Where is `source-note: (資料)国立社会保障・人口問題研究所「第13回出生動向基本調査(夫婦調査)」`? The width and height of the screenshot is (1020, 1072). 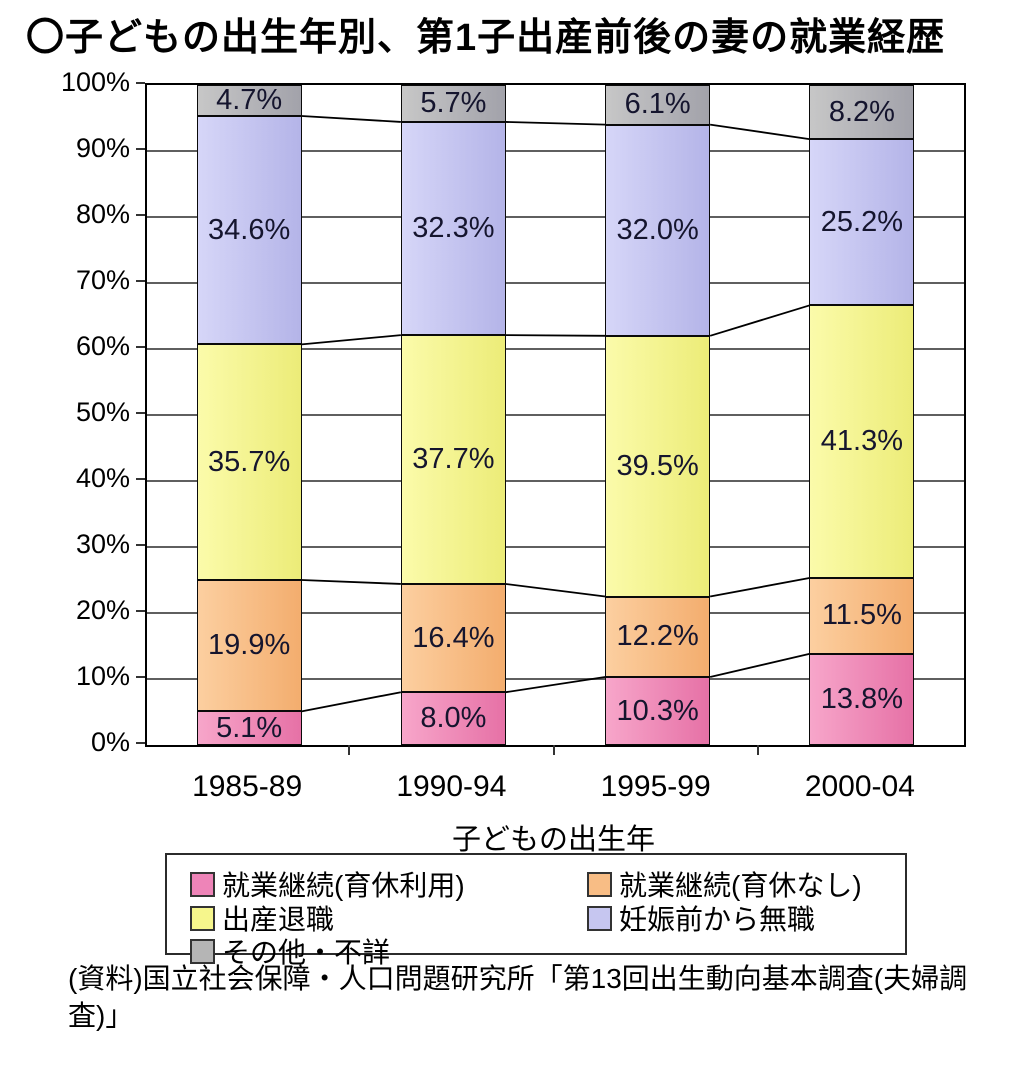
source-note: (資料)国立社会保障・人口問題研究所「第13回出生動向基本調査(夫婦調査)」 is located at coordinates (518, 997).